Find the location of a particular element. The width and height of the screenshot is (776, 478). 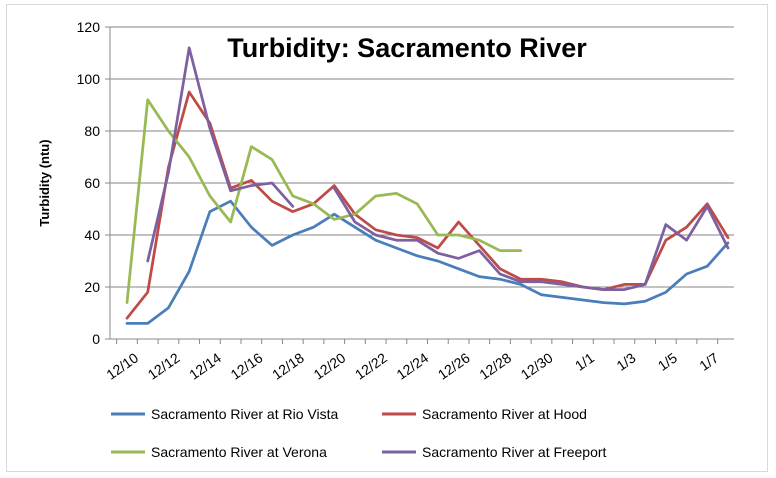

y-tick-label: 0 is located at coordinates (96, 339).